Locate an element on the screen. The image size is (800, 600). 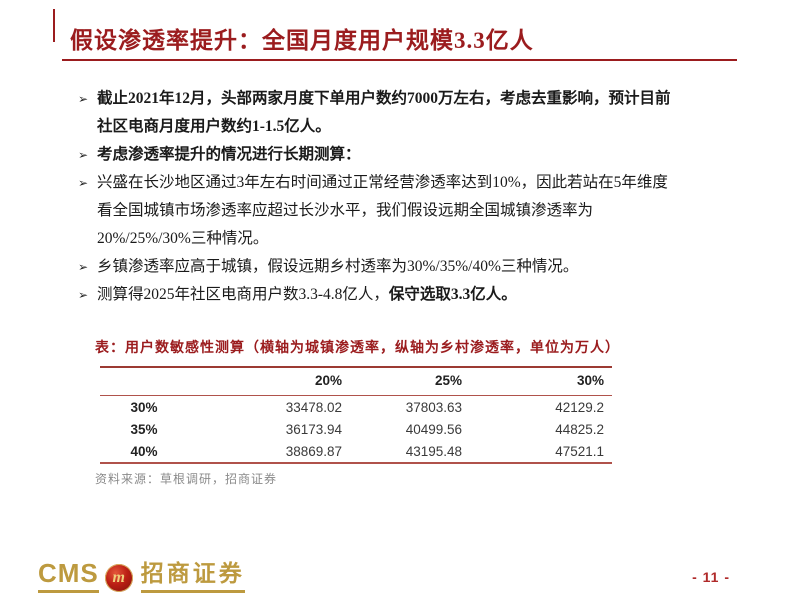
cms-logo-text: CMS is located at coordinates (68, 576).